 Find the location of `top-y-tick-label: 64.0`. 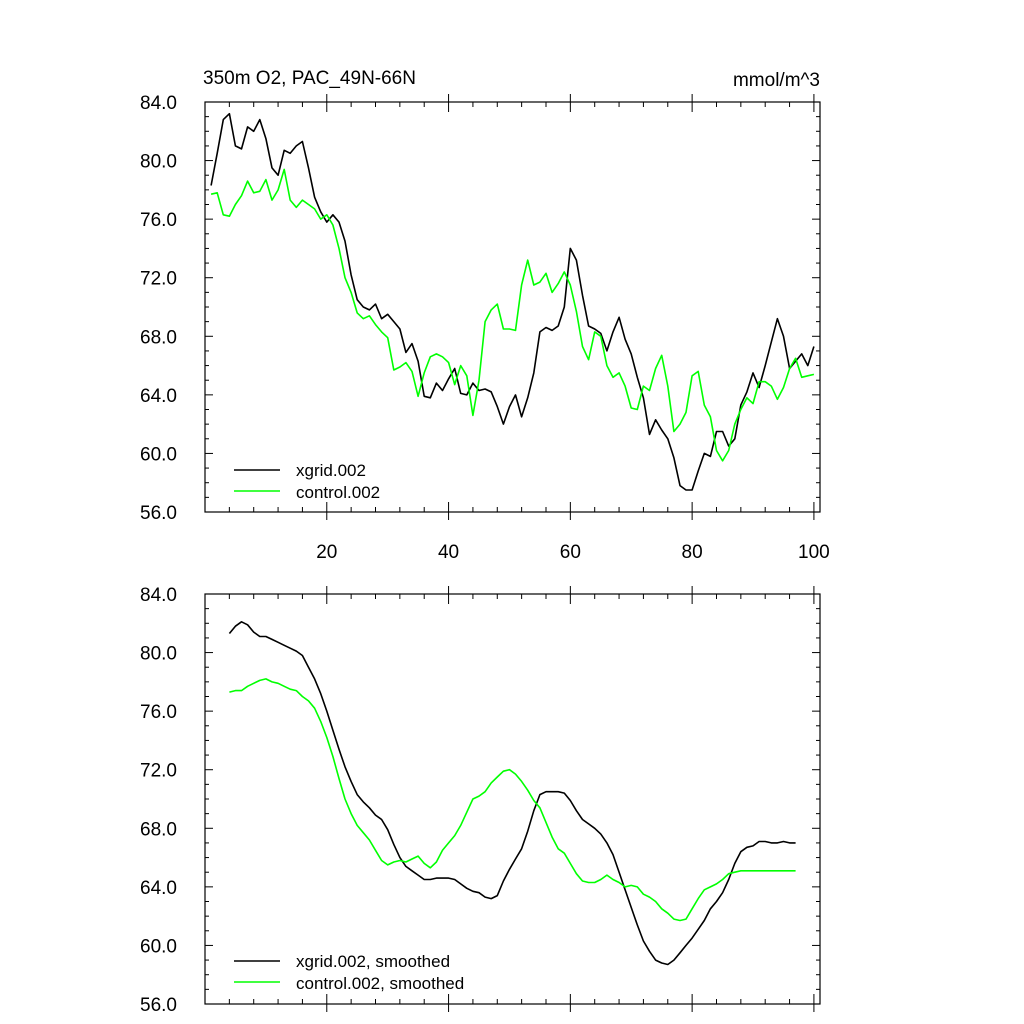

top-y-tick-label: 64.0 is located at coordinates (158, 396).